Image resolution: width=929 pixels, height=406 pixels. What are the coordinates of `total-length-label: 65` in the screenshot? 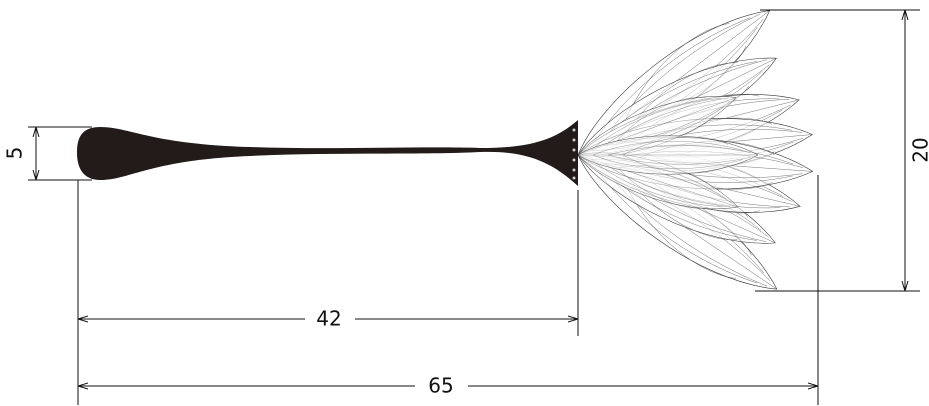 It's located at (440, 386).